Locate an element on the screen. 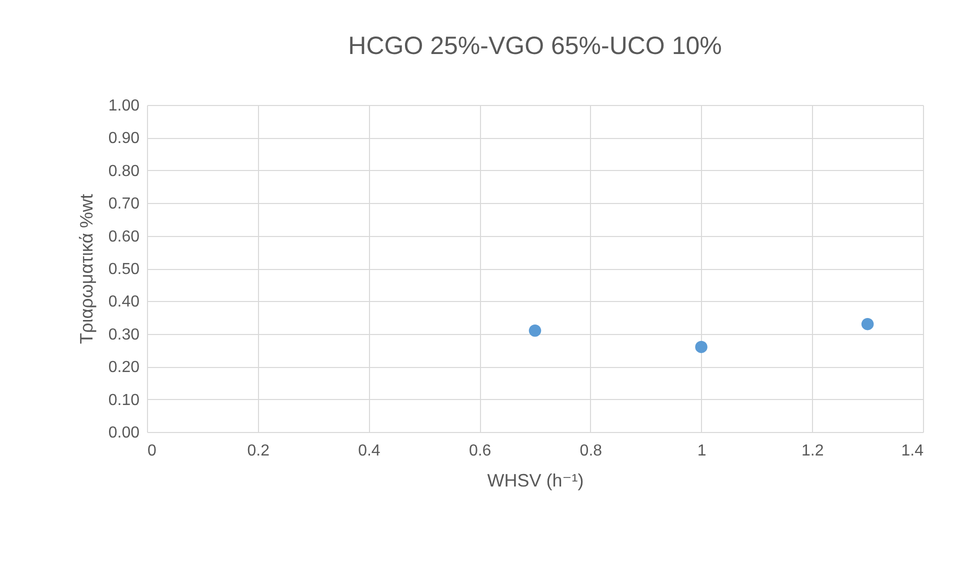  y-tick-label: 0.30 is located at coordinates (124, 335).